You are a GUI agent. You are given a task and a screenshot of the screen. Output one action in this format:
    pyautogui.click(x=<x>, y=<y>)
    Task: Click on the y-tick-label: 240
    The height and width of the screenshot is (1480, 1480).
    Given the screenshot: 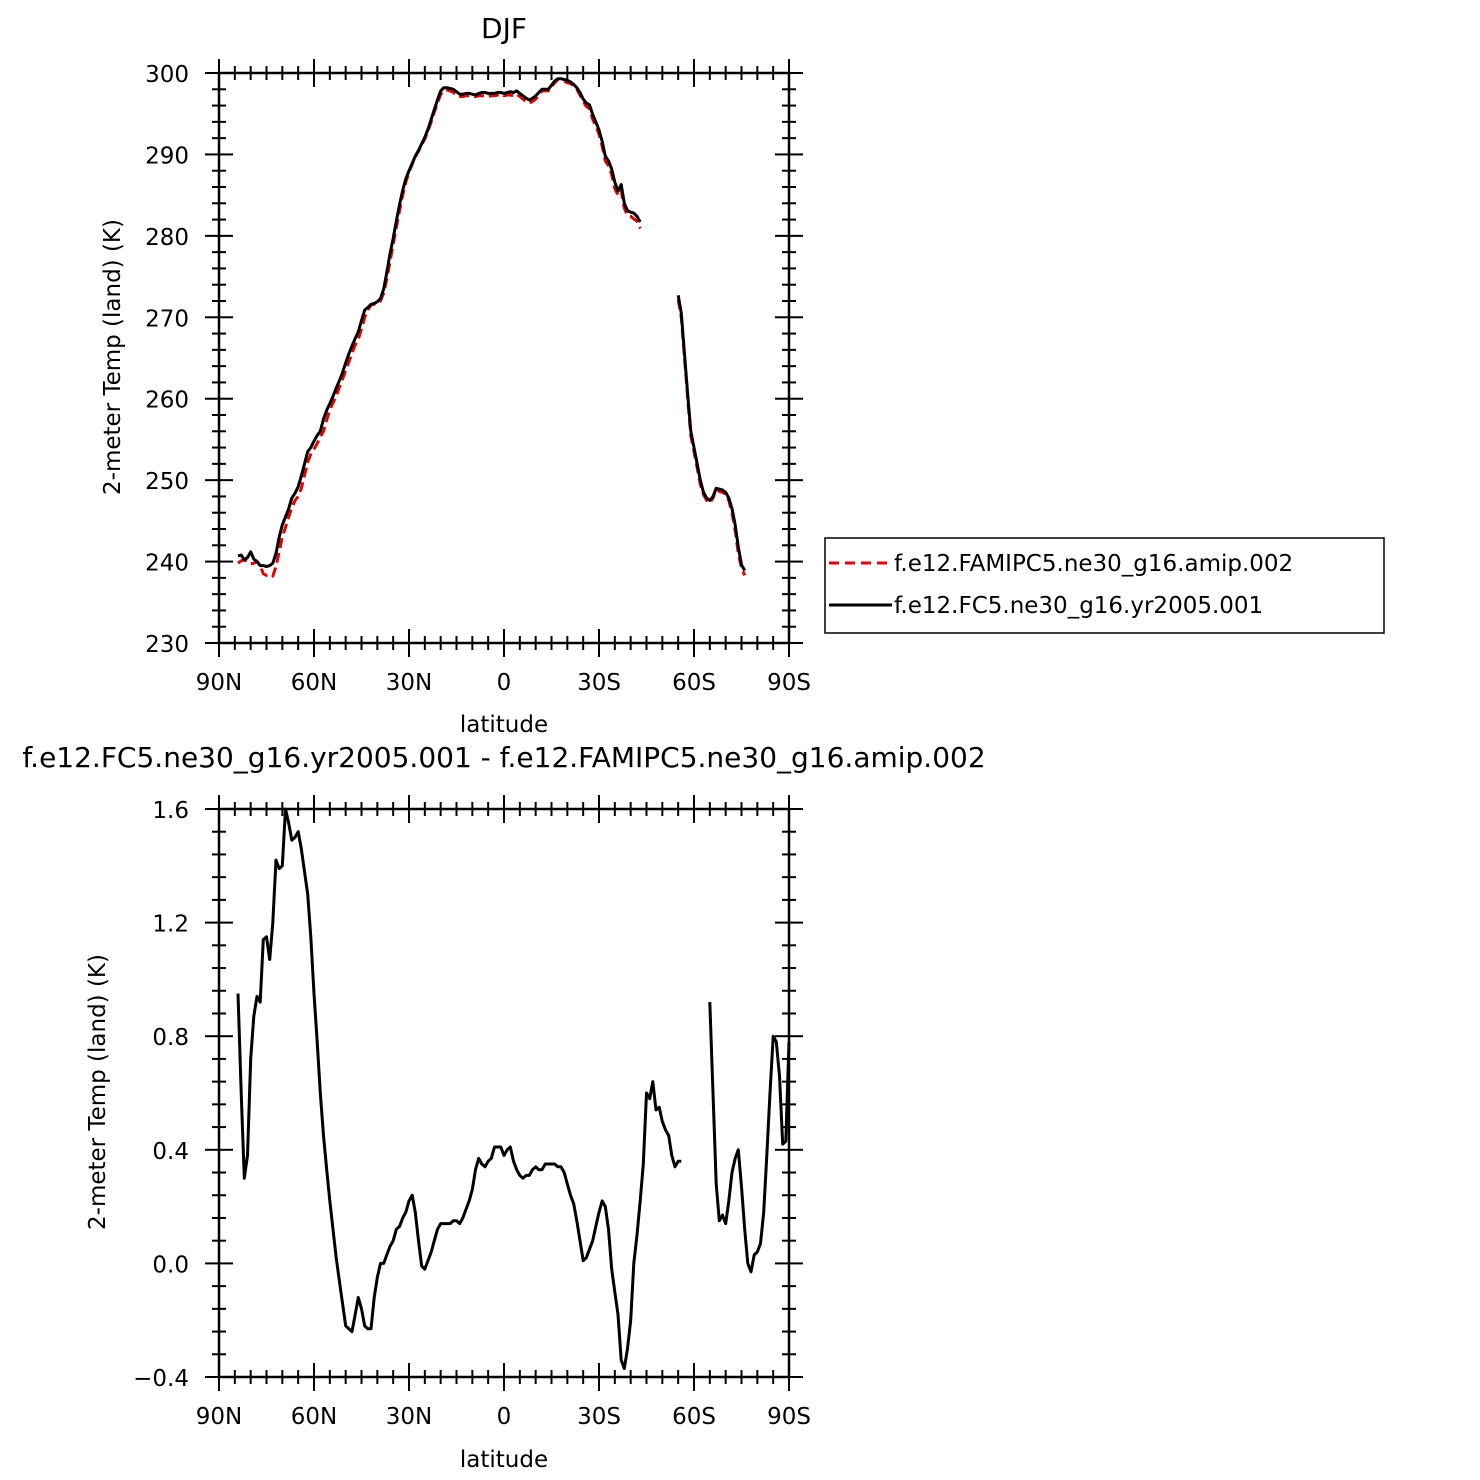 What is the action you would take?
    pyautogui.click(x=167, y=564)
    